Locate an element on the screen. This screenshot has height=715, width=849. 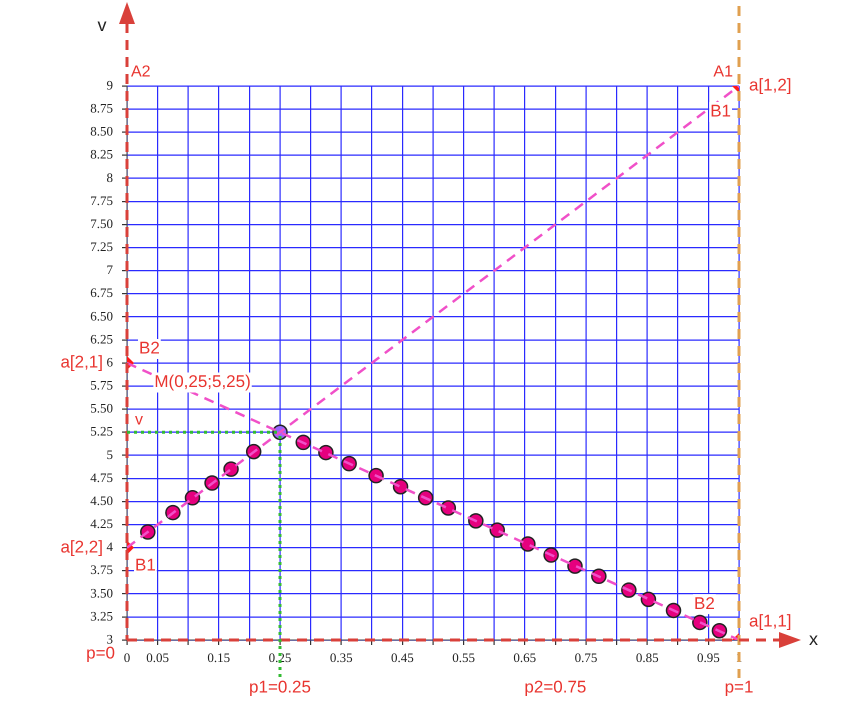
annotation: a[2,1] is located at coordinates (81, 362).